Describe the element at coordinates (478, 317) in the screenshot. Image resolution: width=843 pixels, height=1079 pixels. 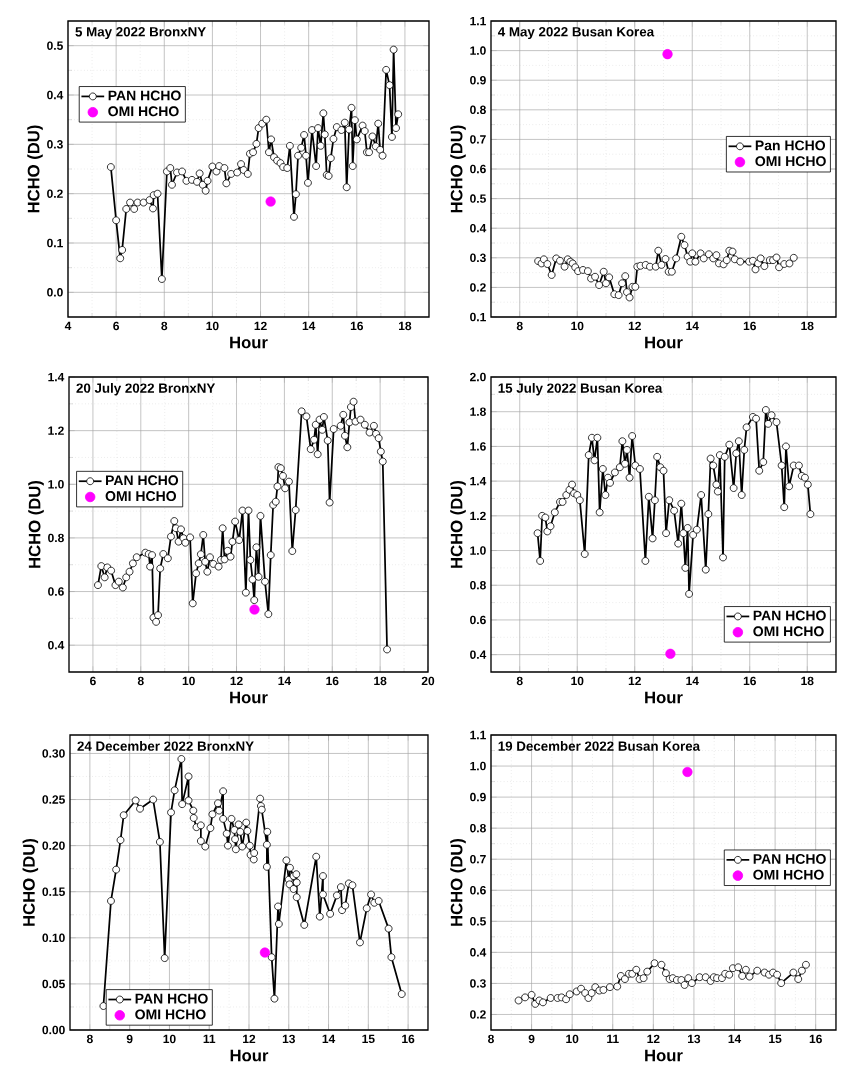
I see `y-tick-label: 0.1` at that location.